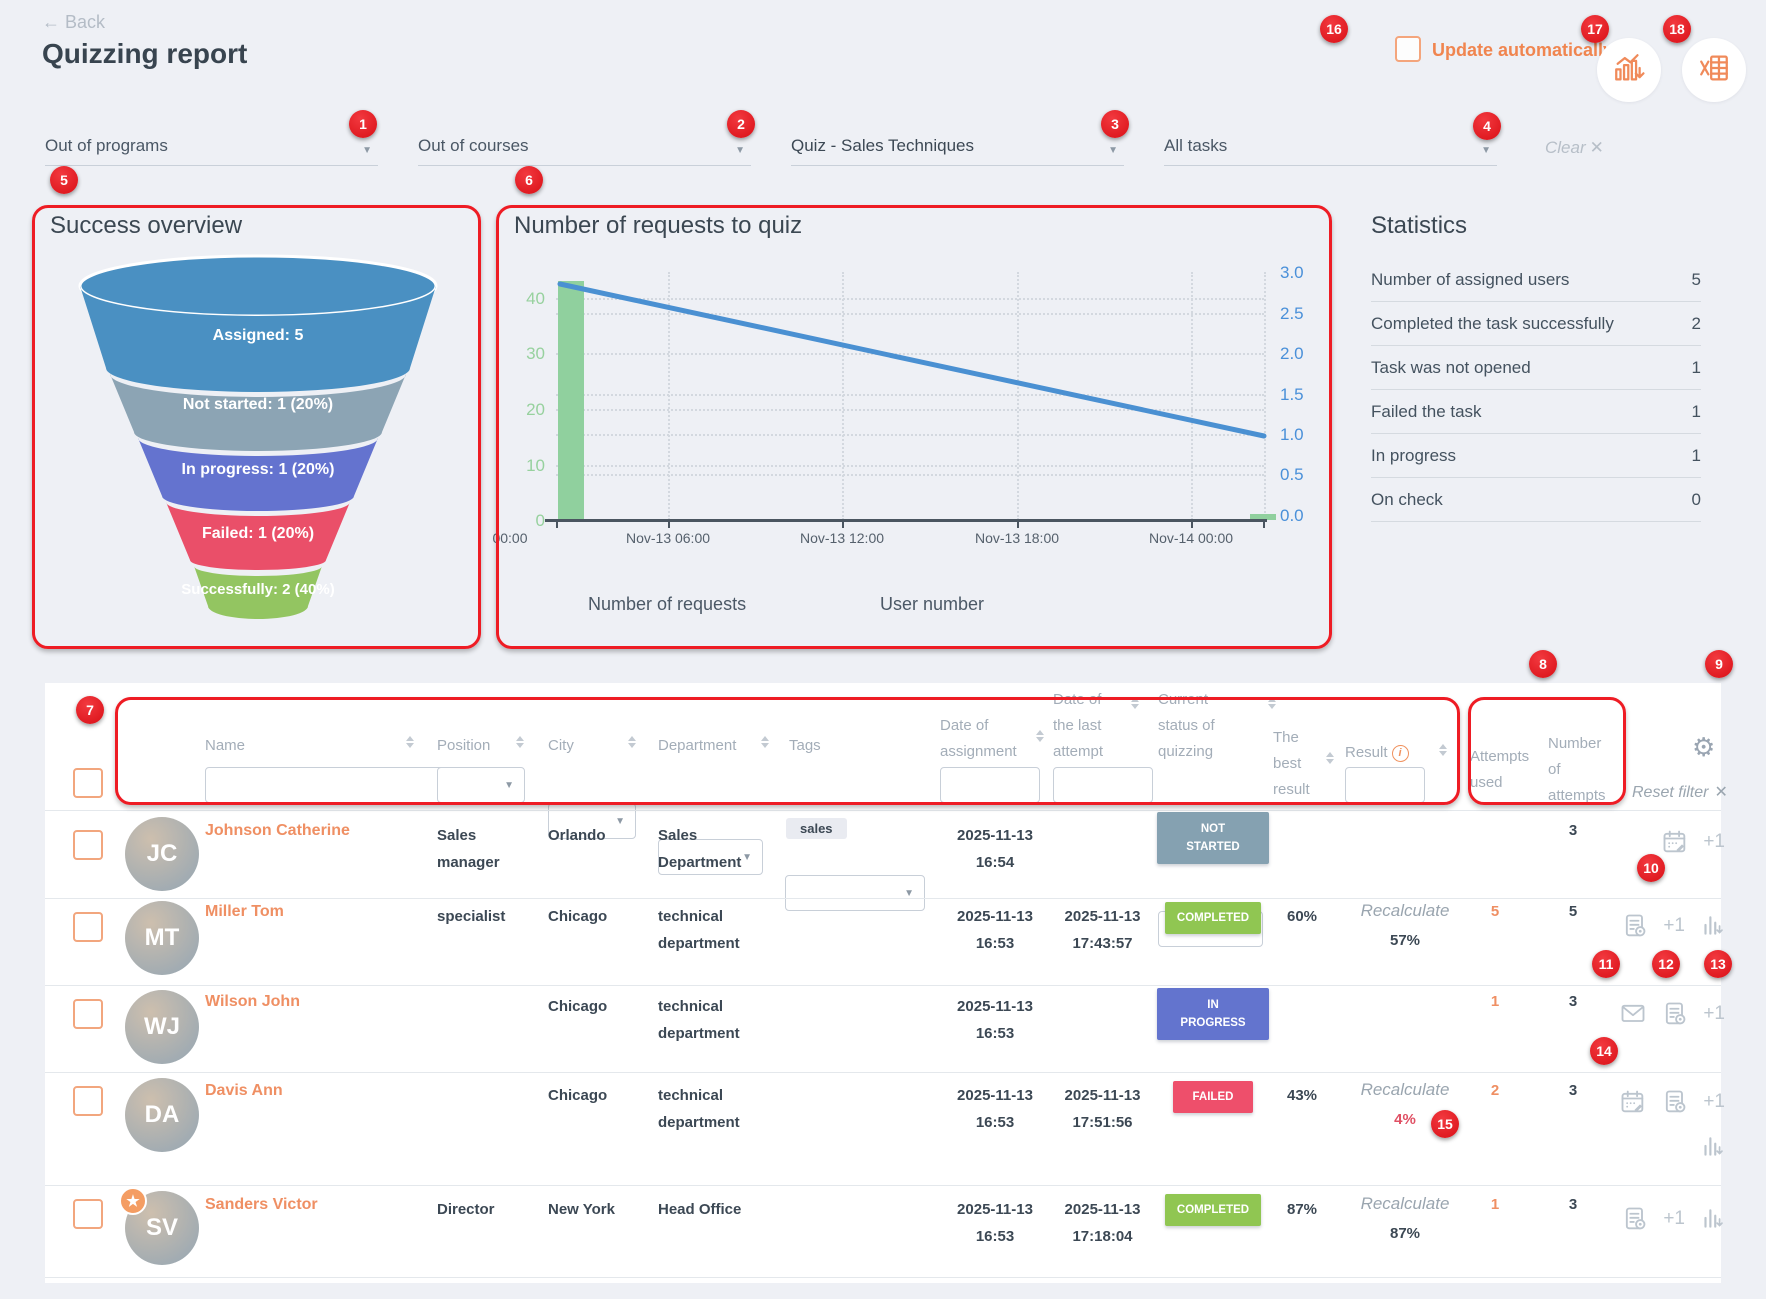  I want to click on page-title: Quizzing report, so click(145, 53).